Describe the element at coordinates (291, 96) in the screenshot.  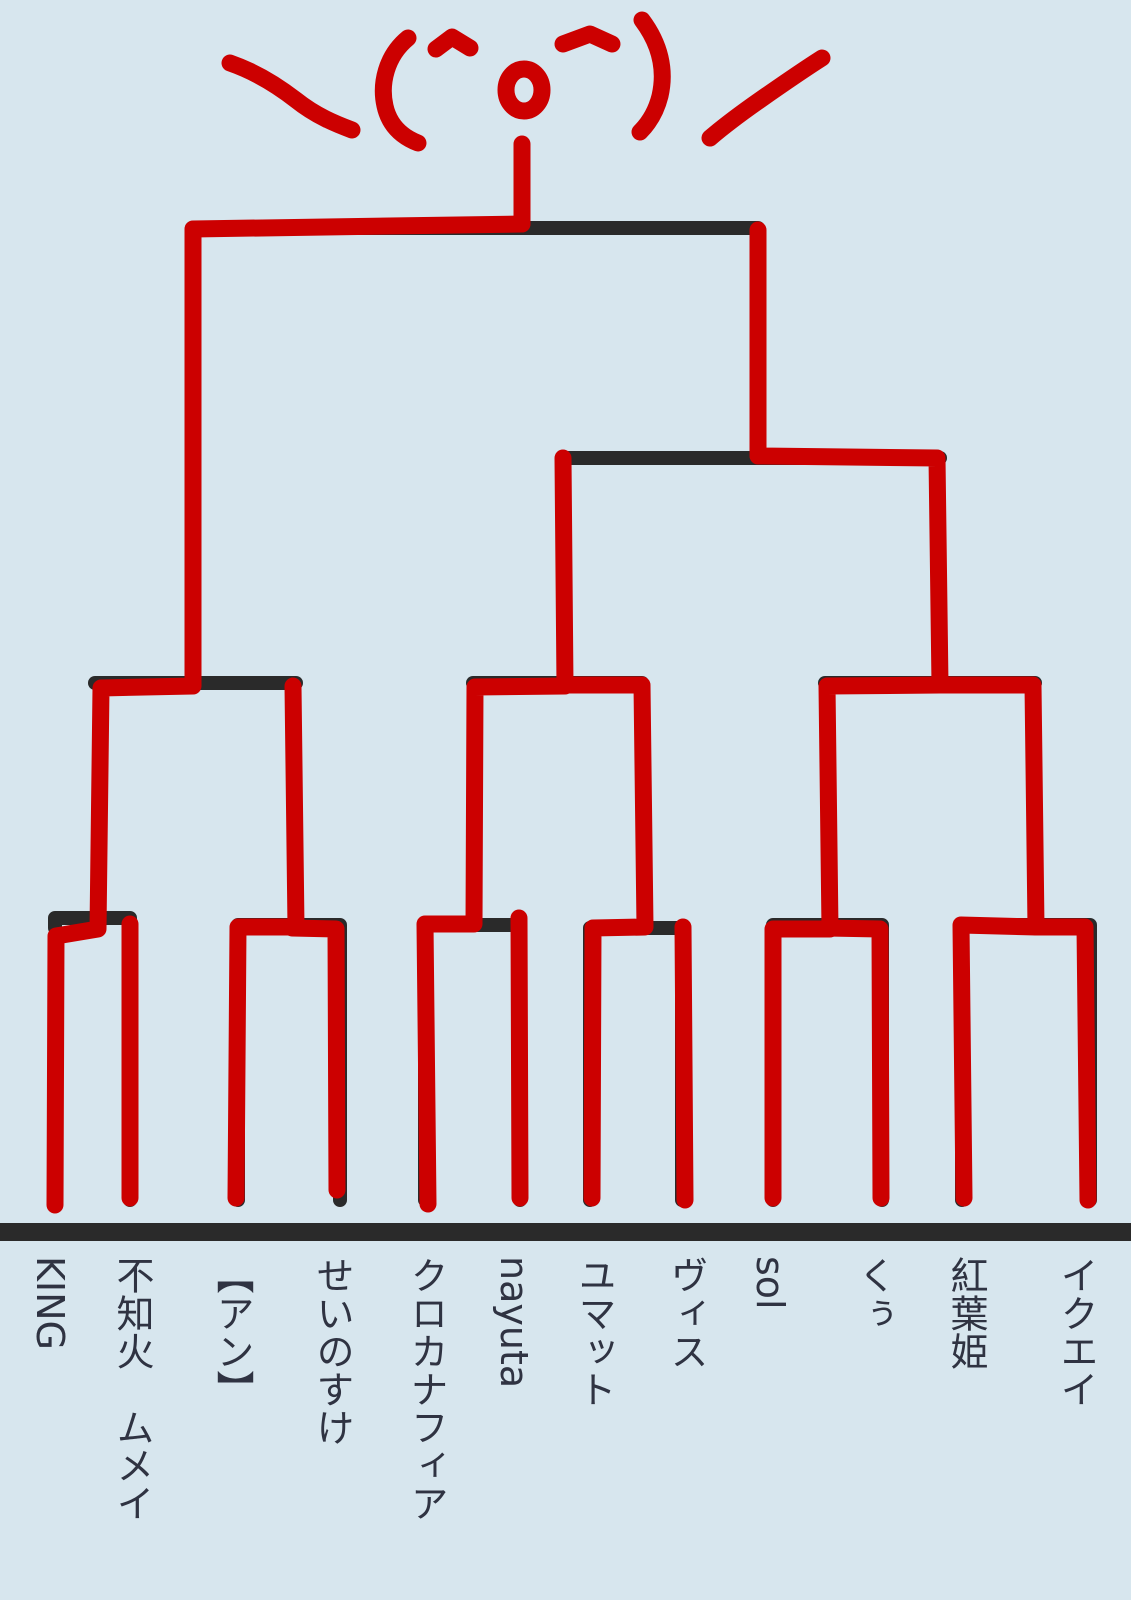
I see `doodle-left-arm` at that location.